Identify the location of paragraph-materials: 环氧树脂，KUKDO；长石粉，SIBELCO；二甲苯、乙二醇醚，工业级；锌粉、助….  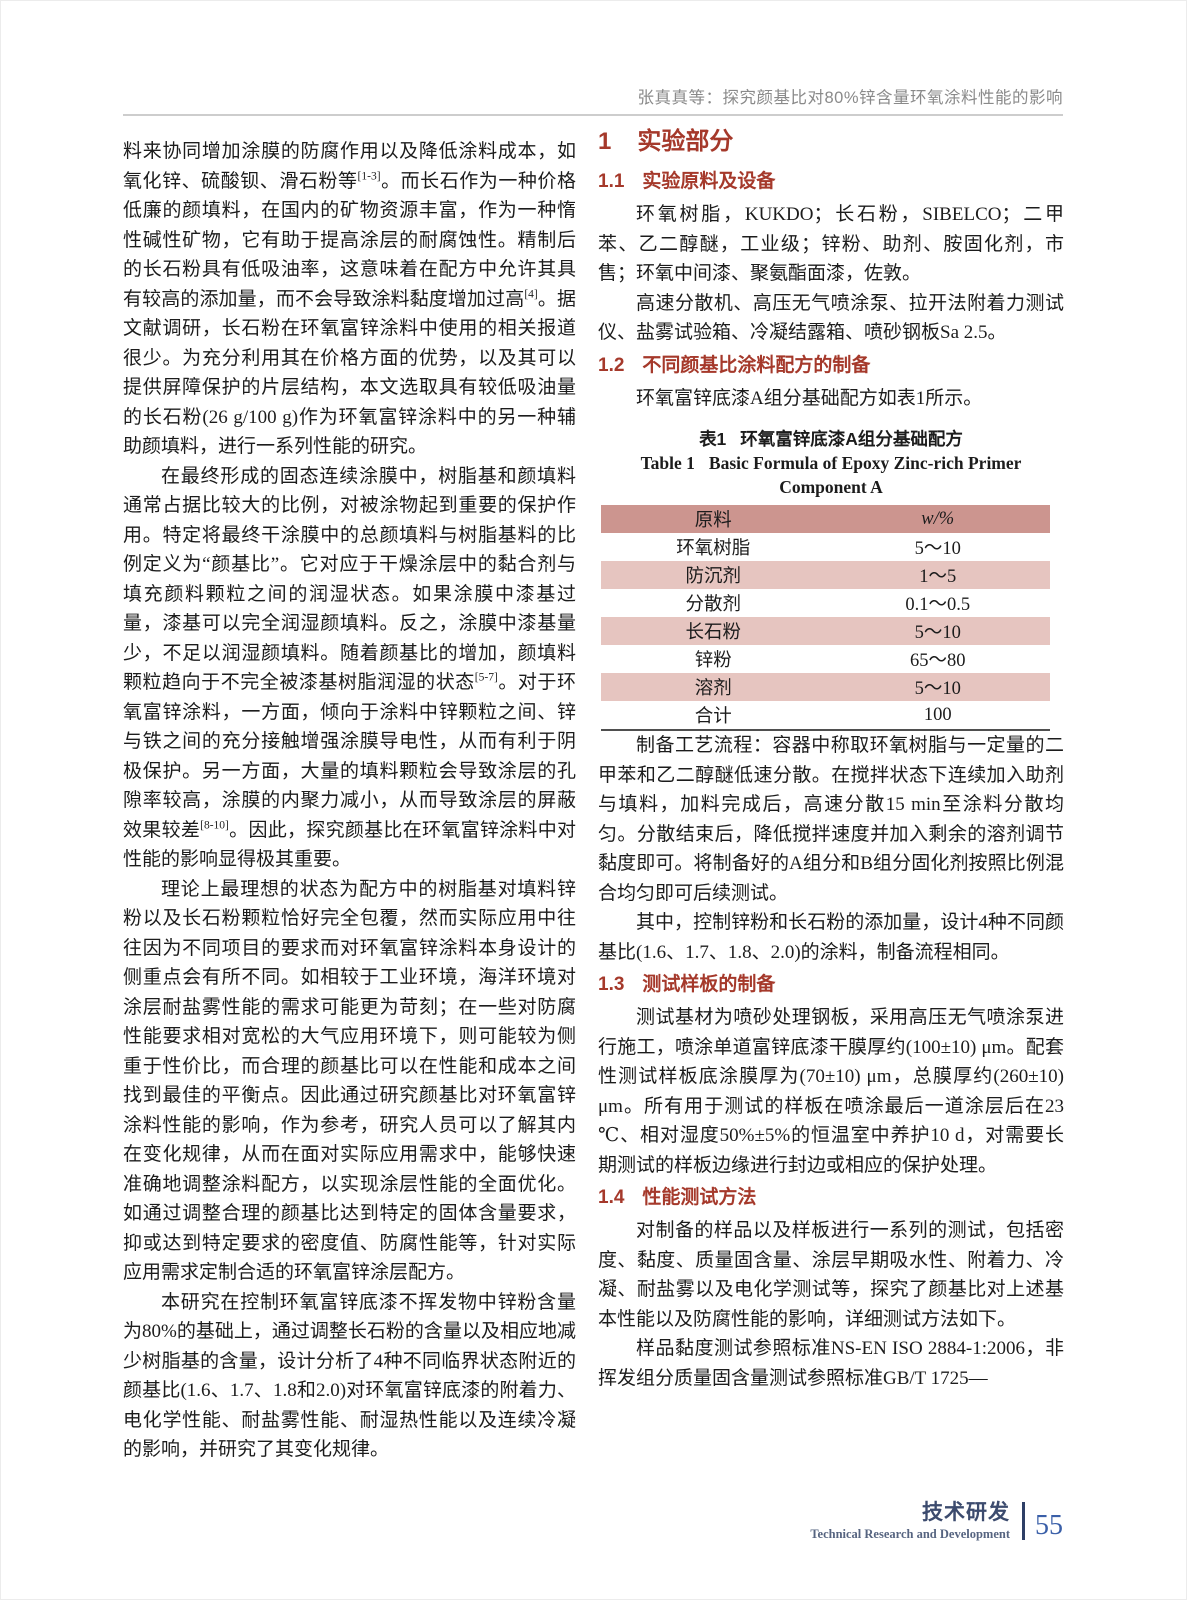
(831, 244).